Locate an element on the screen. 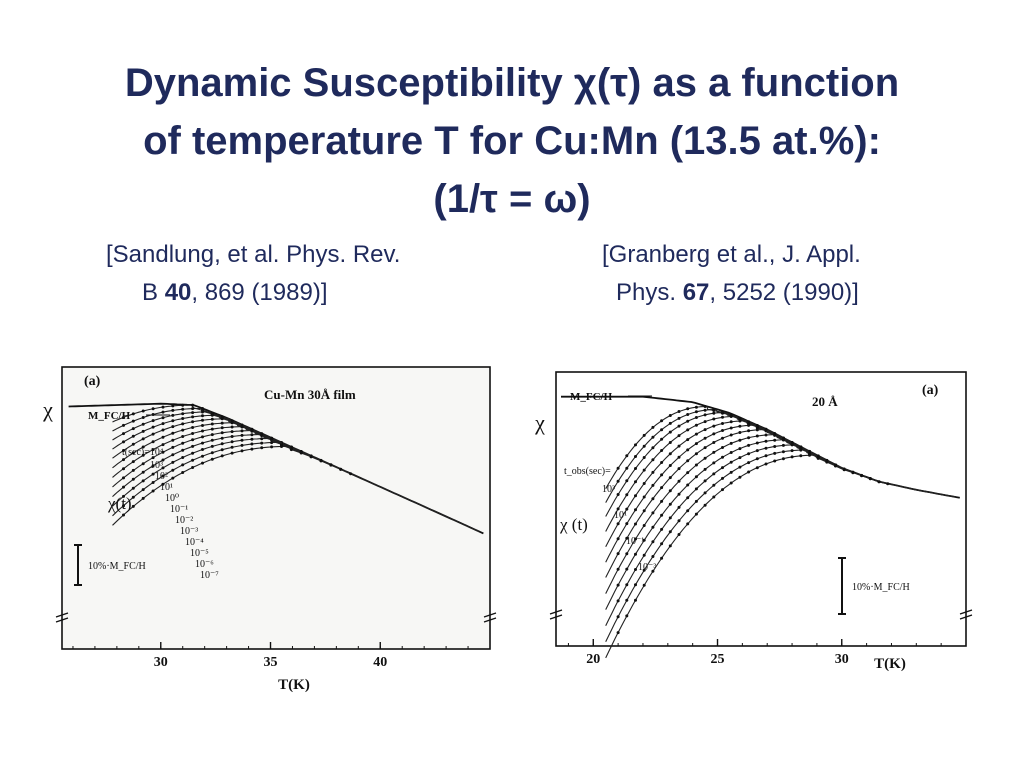 Image resolution: width=1024 pixels, height=768 pixels. citation-left-prefix: B is located at coordinates (153, 292).